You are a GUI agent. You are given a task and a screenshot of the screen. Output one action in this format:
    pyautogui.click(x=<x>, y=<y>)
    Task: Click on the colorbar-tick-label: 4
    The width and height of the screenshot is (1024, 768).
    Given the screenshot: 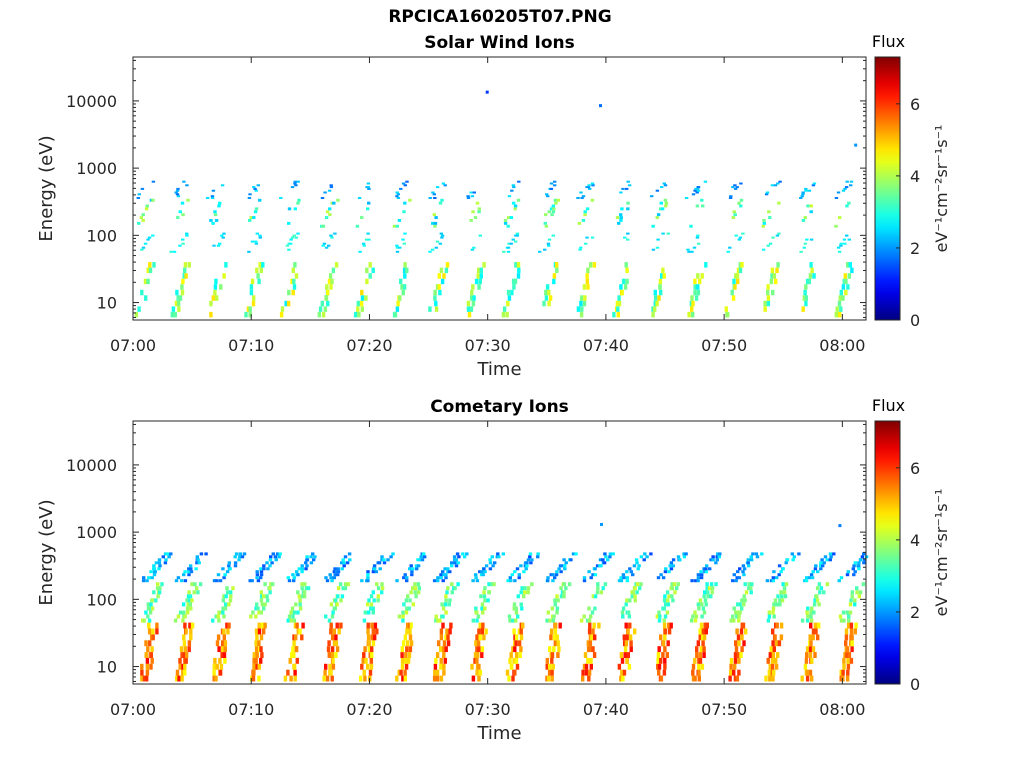 What is the action you would take?
    pyautogui.click(x=915, y=176)
    